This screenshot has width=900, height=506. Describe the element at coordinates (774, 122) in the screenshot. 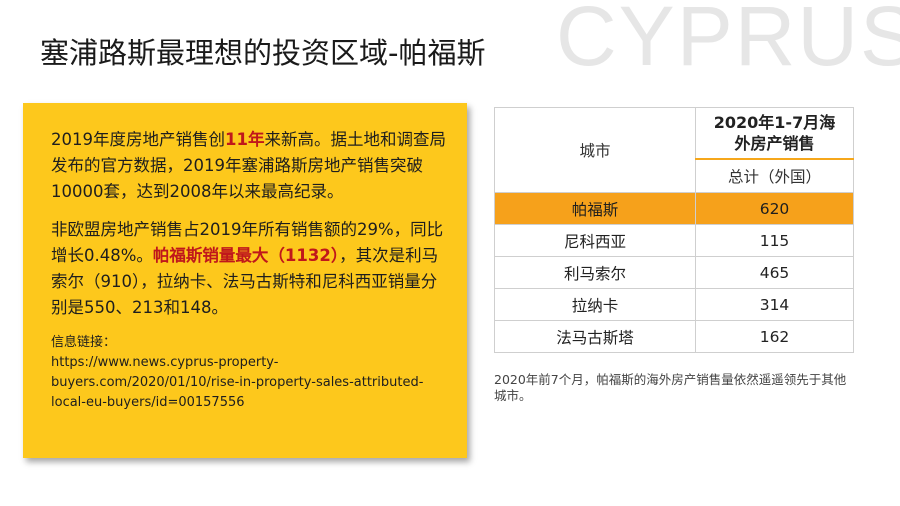

I see `header-sales-line: 2020年1-7月海` at that location.